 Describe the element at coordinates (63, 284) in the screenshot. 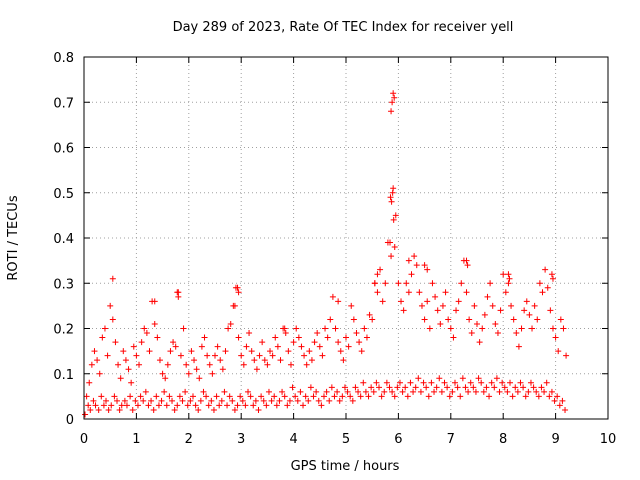

I see `y-tick-label: 0.3` at that location.